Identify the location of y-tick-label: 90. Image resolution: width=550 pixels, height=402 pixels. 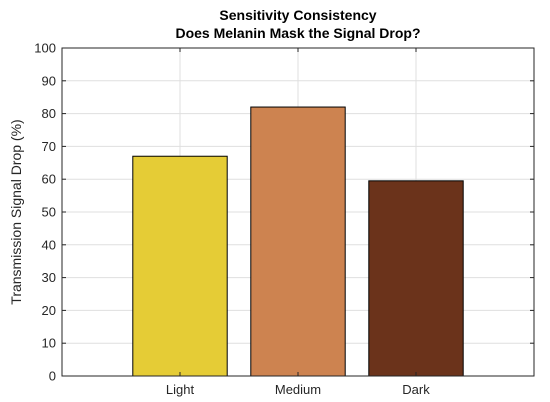
(49, 80).